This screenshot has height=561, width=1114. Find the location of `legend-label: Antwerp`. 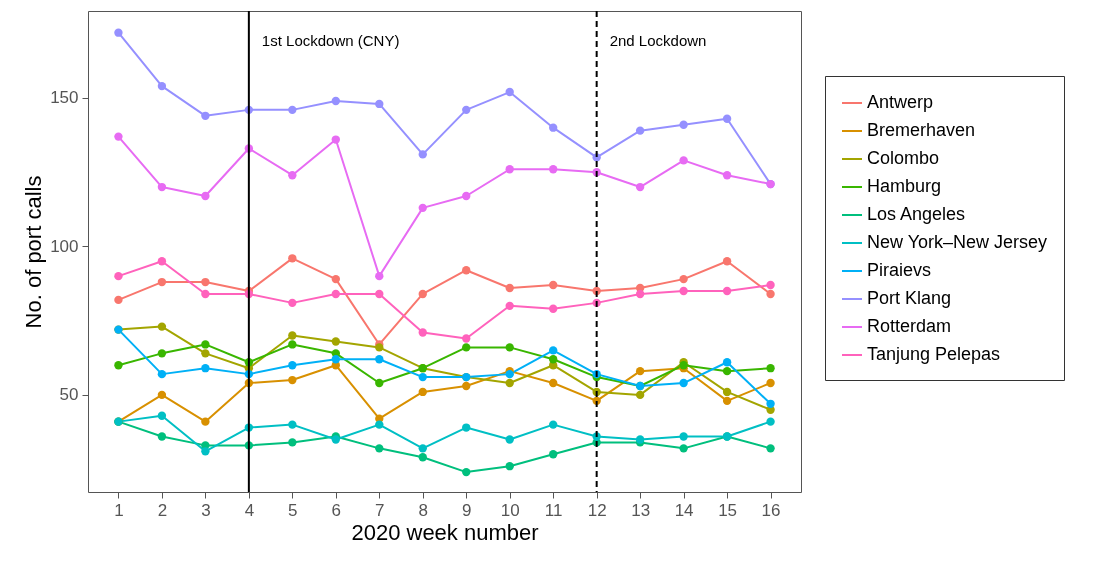

legend-label: Antwerp is located at coordinates (900, 102).